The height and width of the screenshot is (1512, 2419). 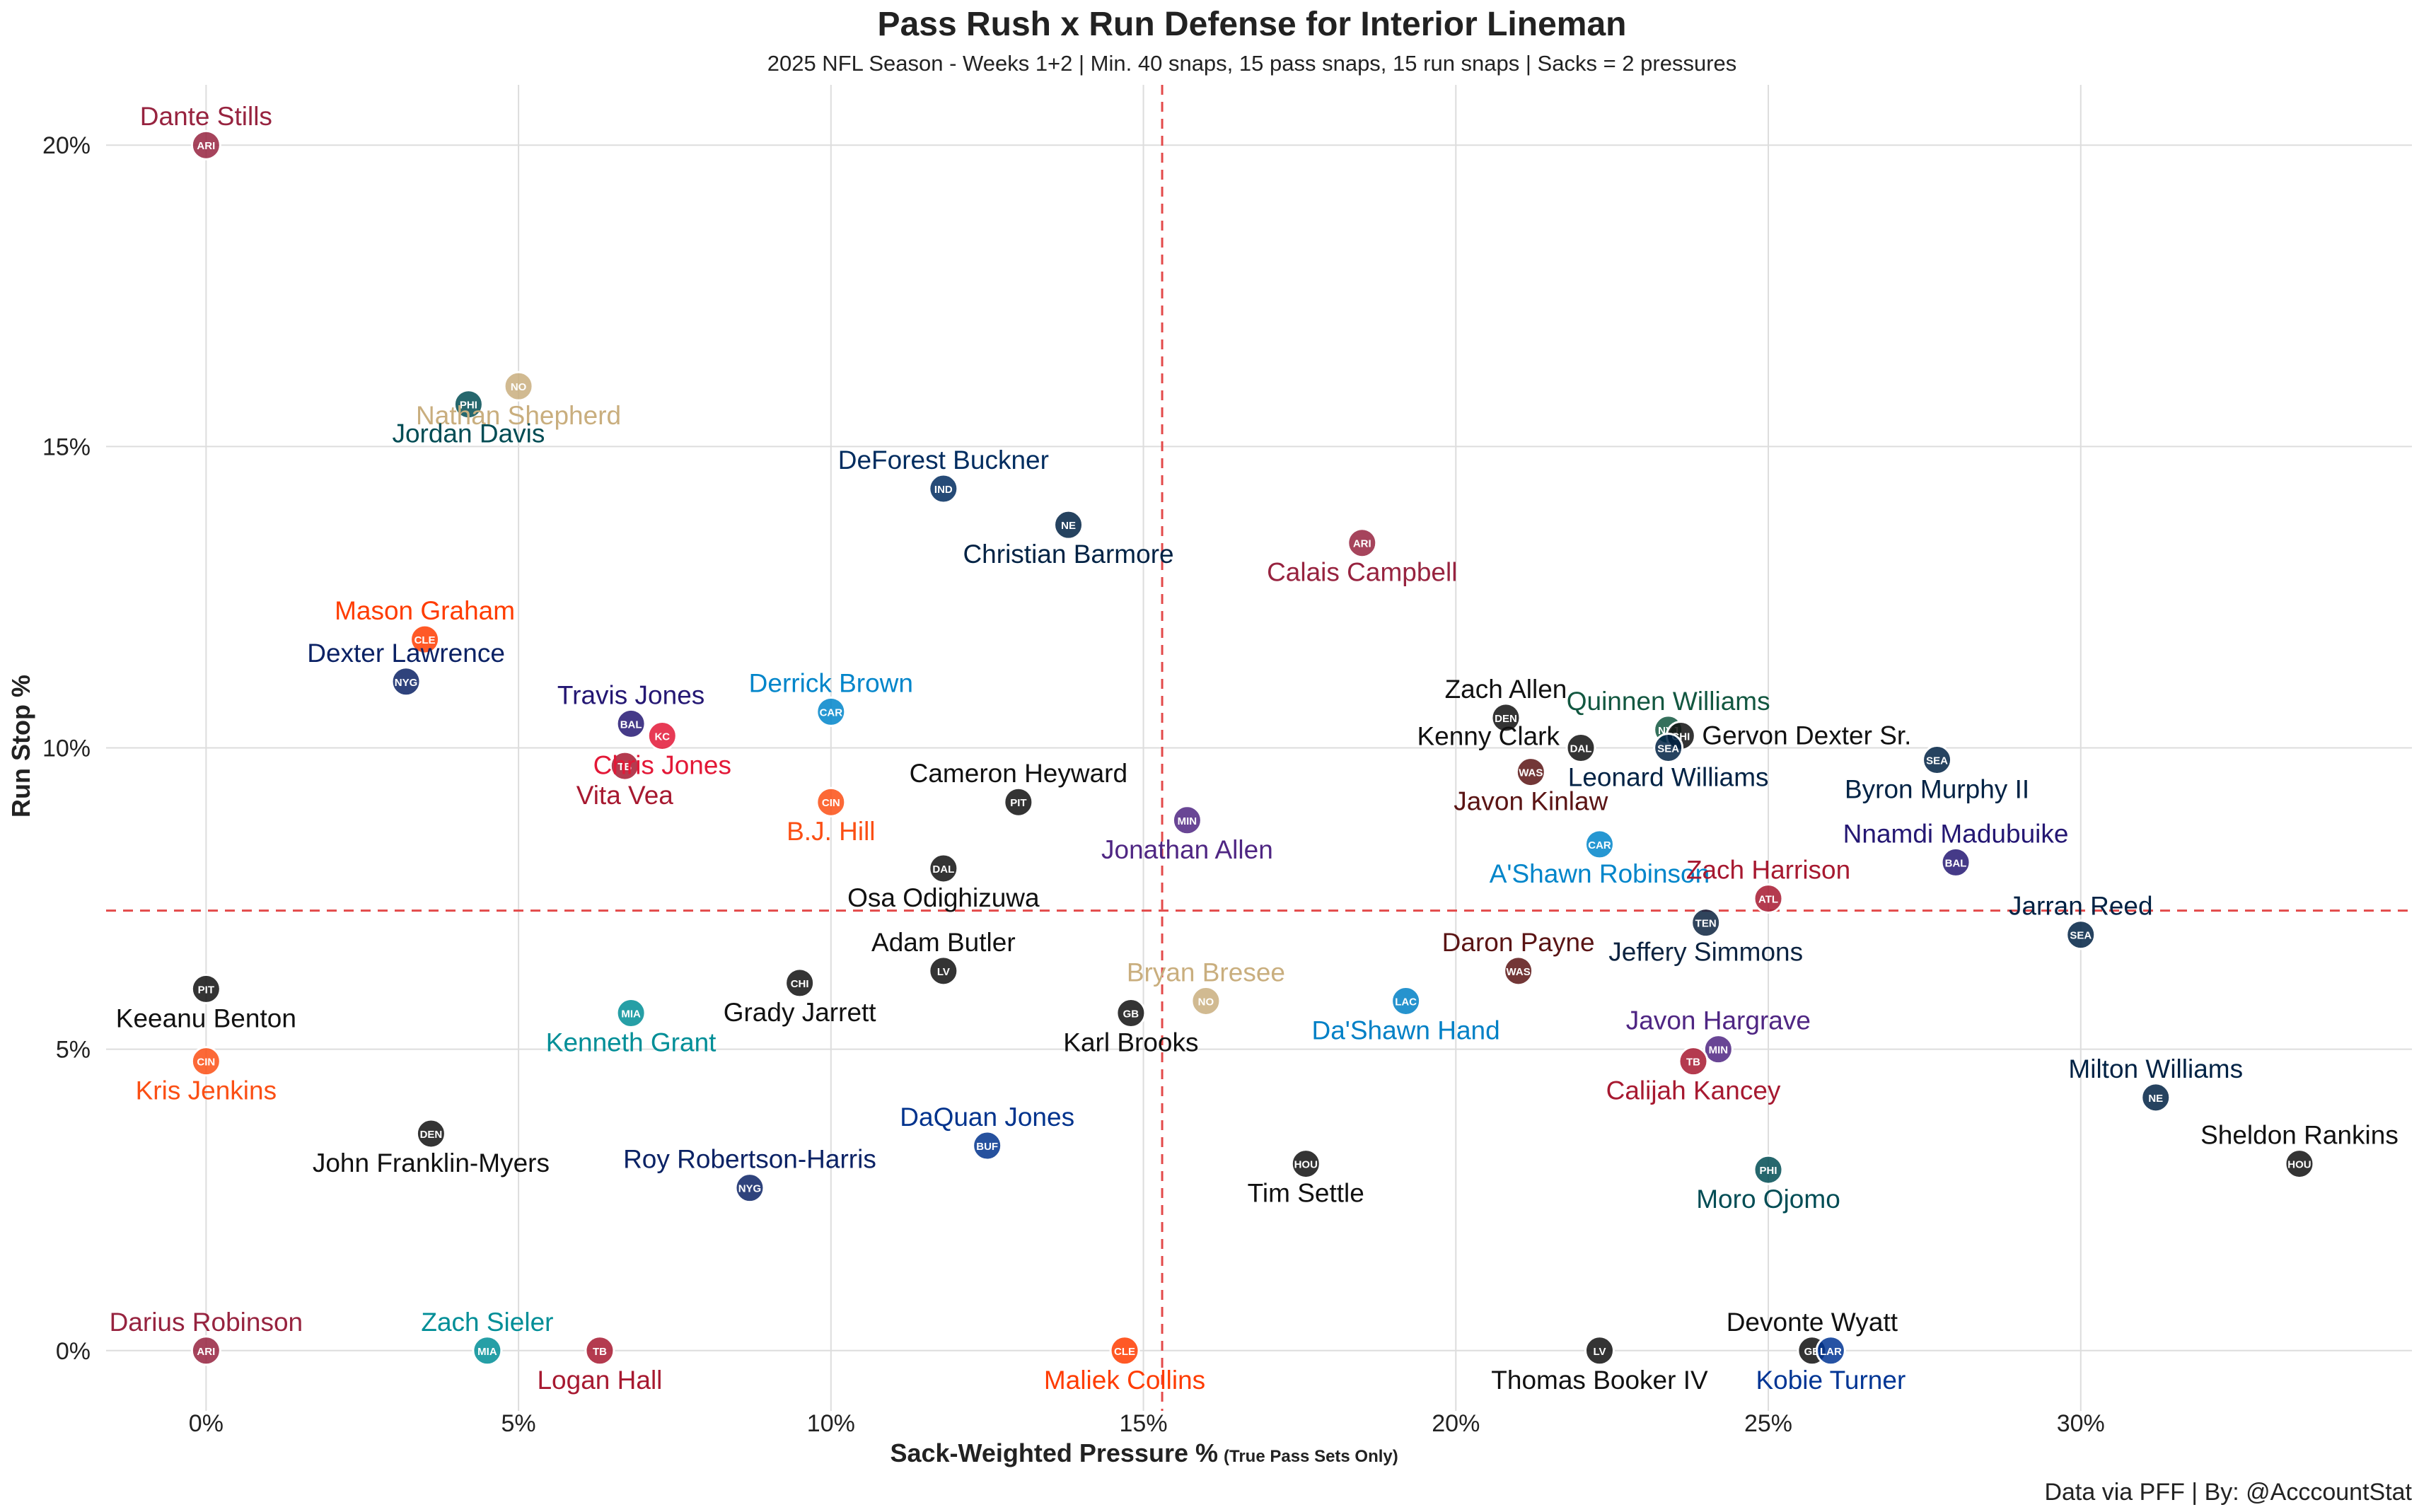 I want to click on player-label: Kenny Clark, so click(x=1489, y=736).